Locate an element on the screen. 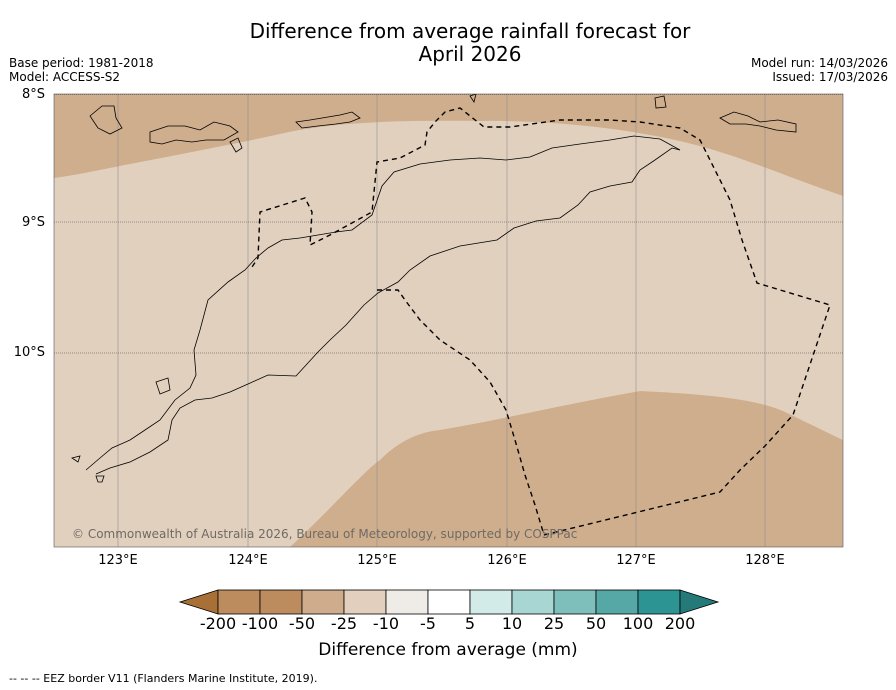 The image size is (896, 690). colorbar-extend-low is located at coordinates (198, 602).